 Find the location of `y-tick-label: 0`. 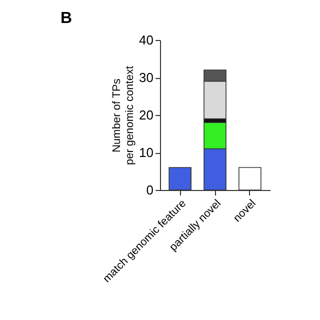

y-tick-label: 0 is located at coordinates (150, 190).